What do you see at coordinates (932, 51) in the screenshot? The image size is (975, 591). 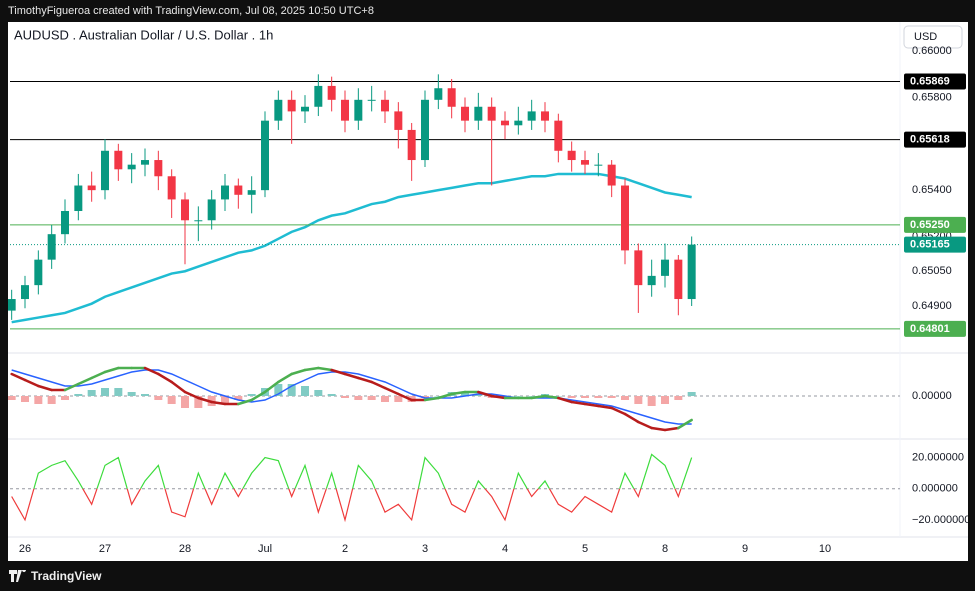 I see `y-tick-label: 0.66000` at bounding box center [932, 51].